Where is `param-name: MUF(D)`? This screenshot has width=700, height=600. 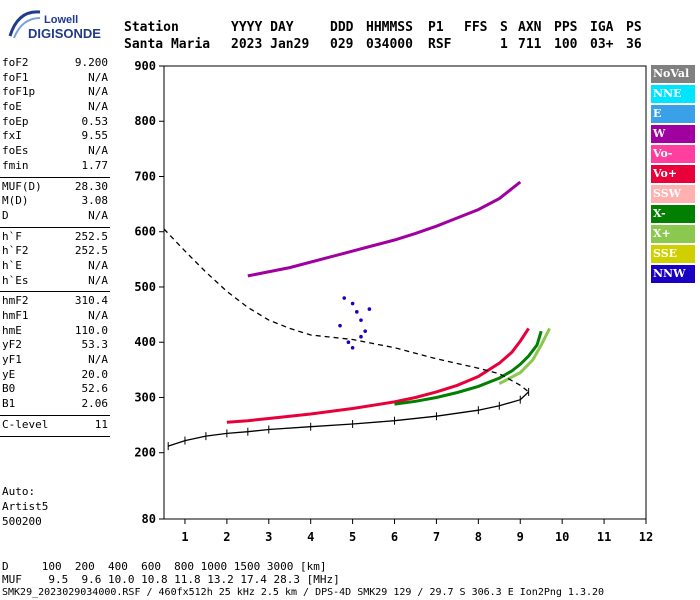
param-name: MUF(D) is located at coordinates (22, 186).